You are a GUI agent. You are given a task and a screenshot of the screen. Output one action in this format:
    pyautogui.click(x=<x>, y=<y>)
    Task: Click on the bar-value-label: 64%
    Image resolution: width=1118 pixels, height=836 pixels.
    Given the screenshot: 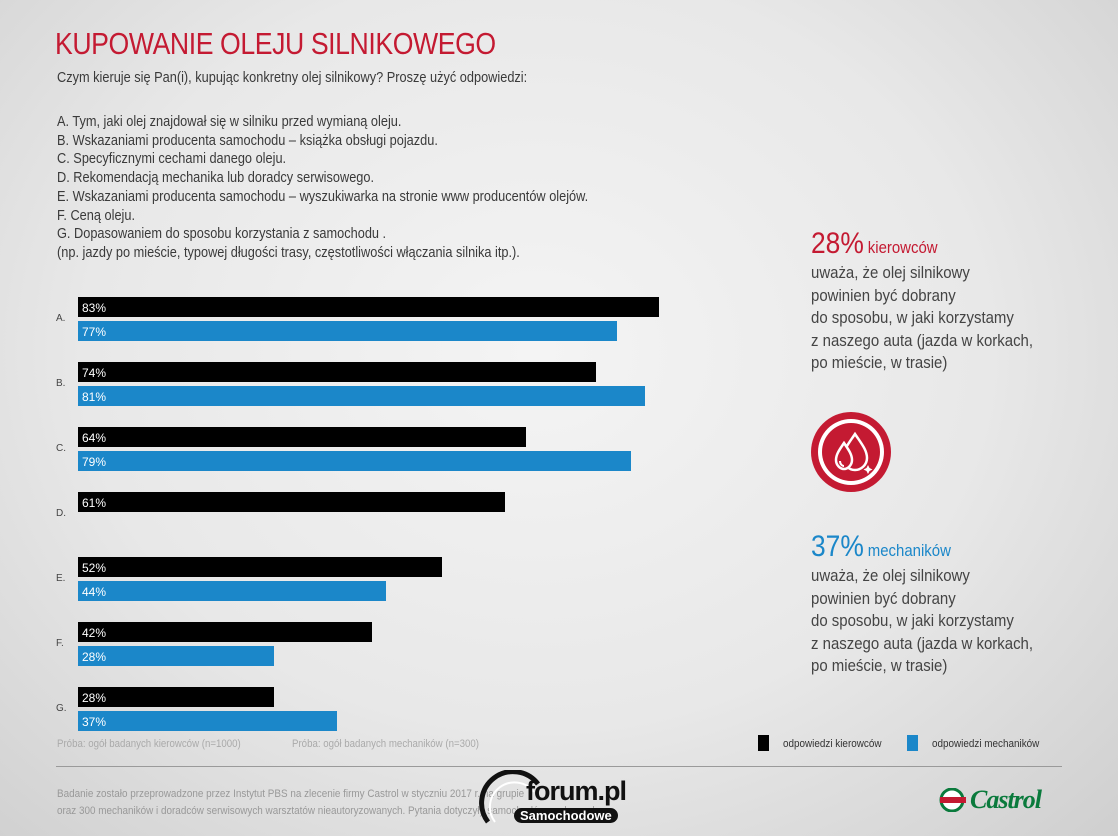 What is the action you would take?
    pyautogui.click(x=94, y=438)
    